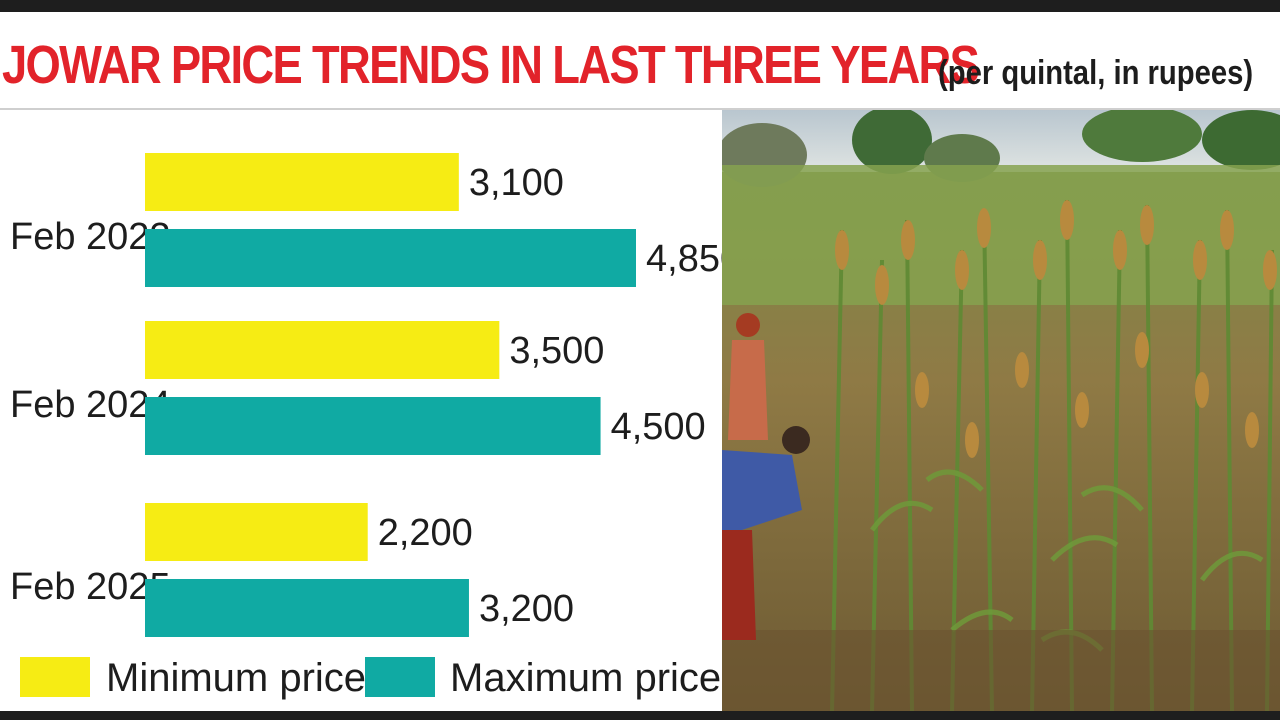  What do you see at coordinates (526, 609) in the screenshot?
I see `data-label: 3,200` at bounding box center [526, 609].